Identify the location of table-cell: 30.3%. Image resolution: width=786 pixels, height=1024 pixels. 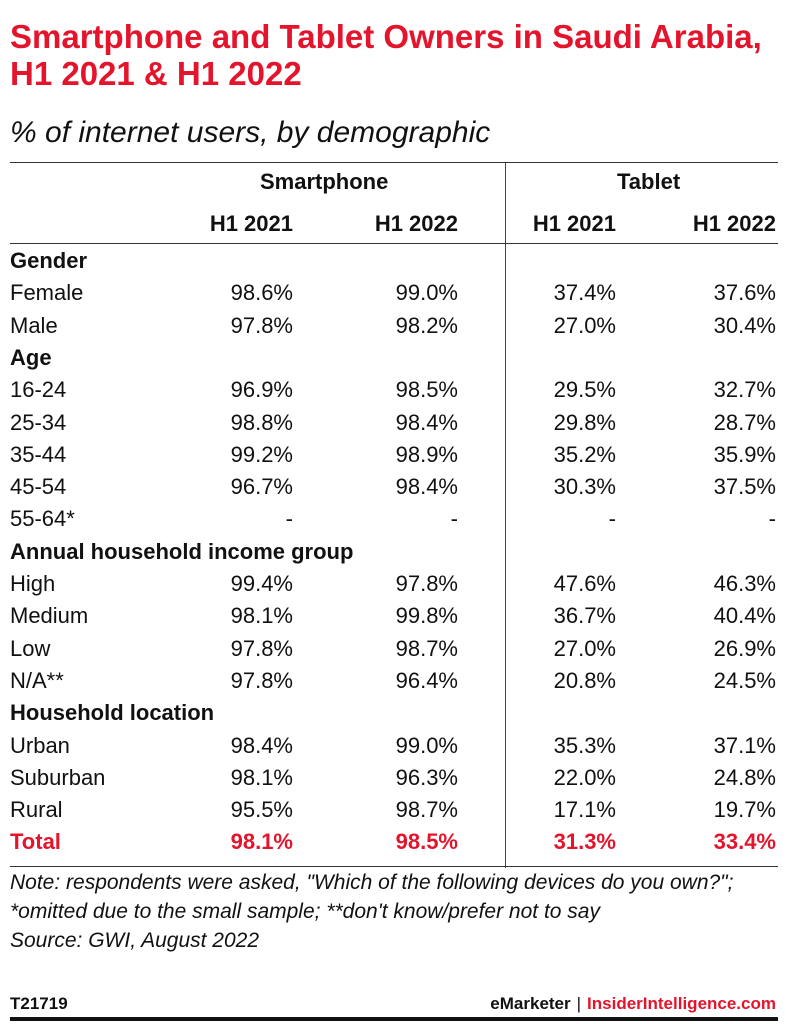
(584, 487).